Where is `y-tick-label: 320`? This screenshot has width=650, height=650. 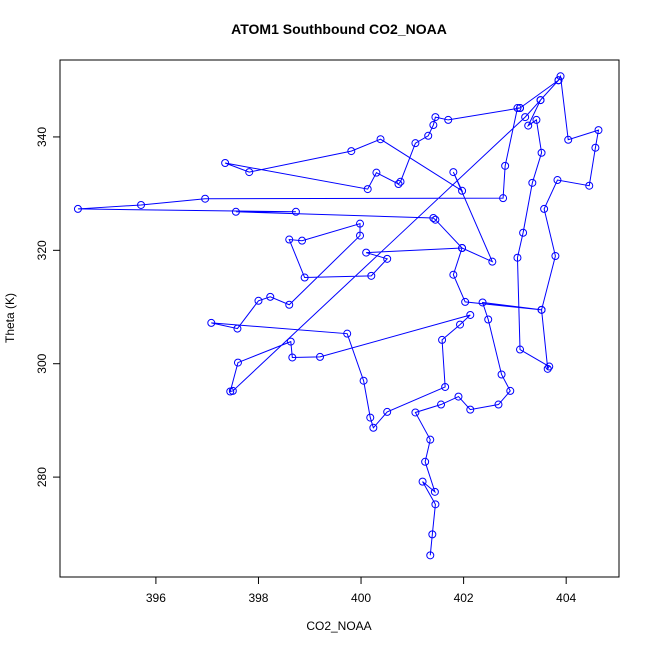 y-tick-label: 320 is located at coordinates (42, 250).